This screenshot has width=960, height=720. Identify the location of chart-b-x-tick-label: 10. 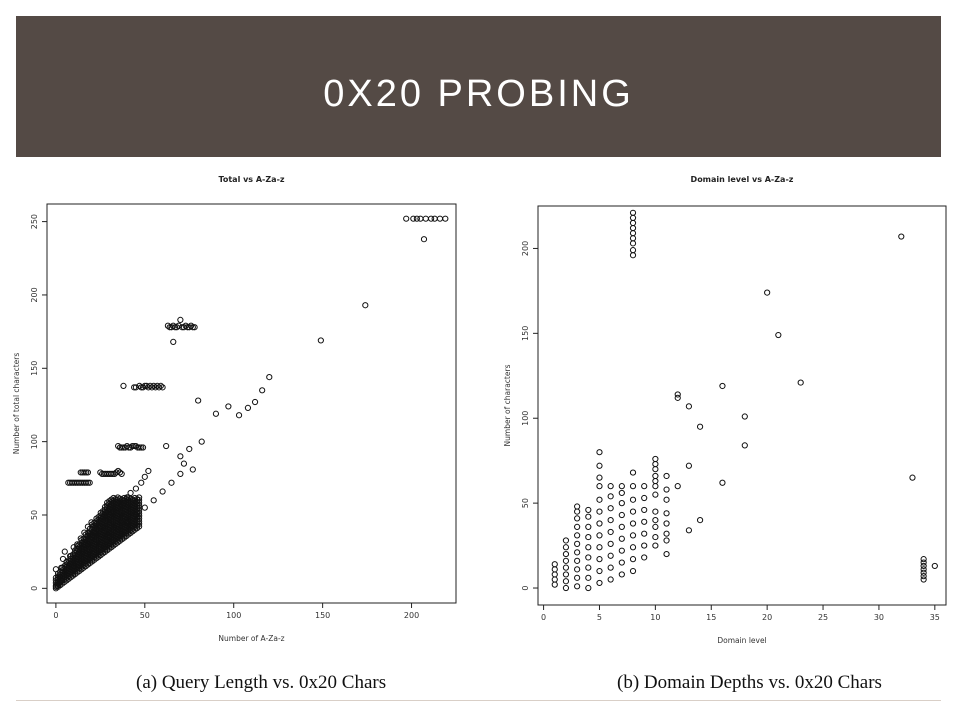
(655, 617).